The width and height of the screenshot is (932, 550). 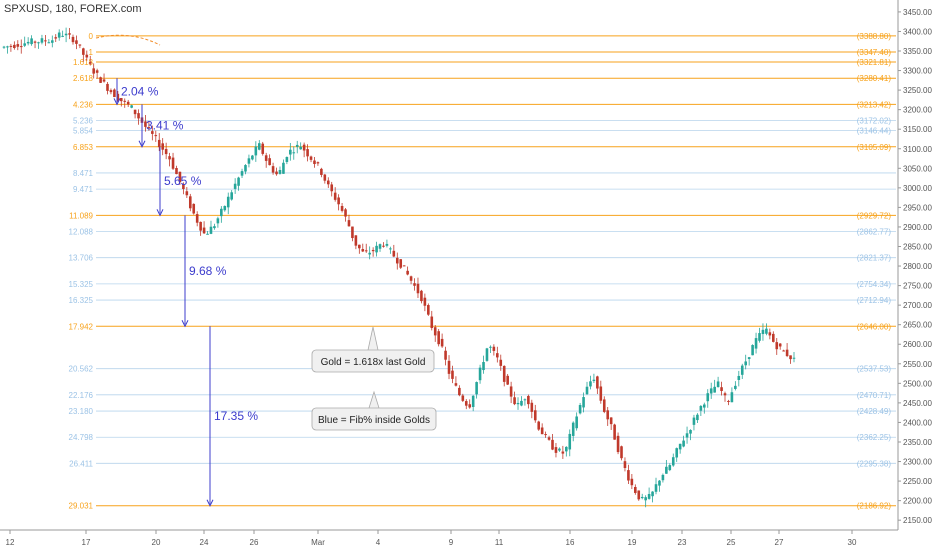 What do you see at coordinates (874, 52) in the screenshot?
I see `fib-price-label: (3347.40)` at bounding box center [874, 52].